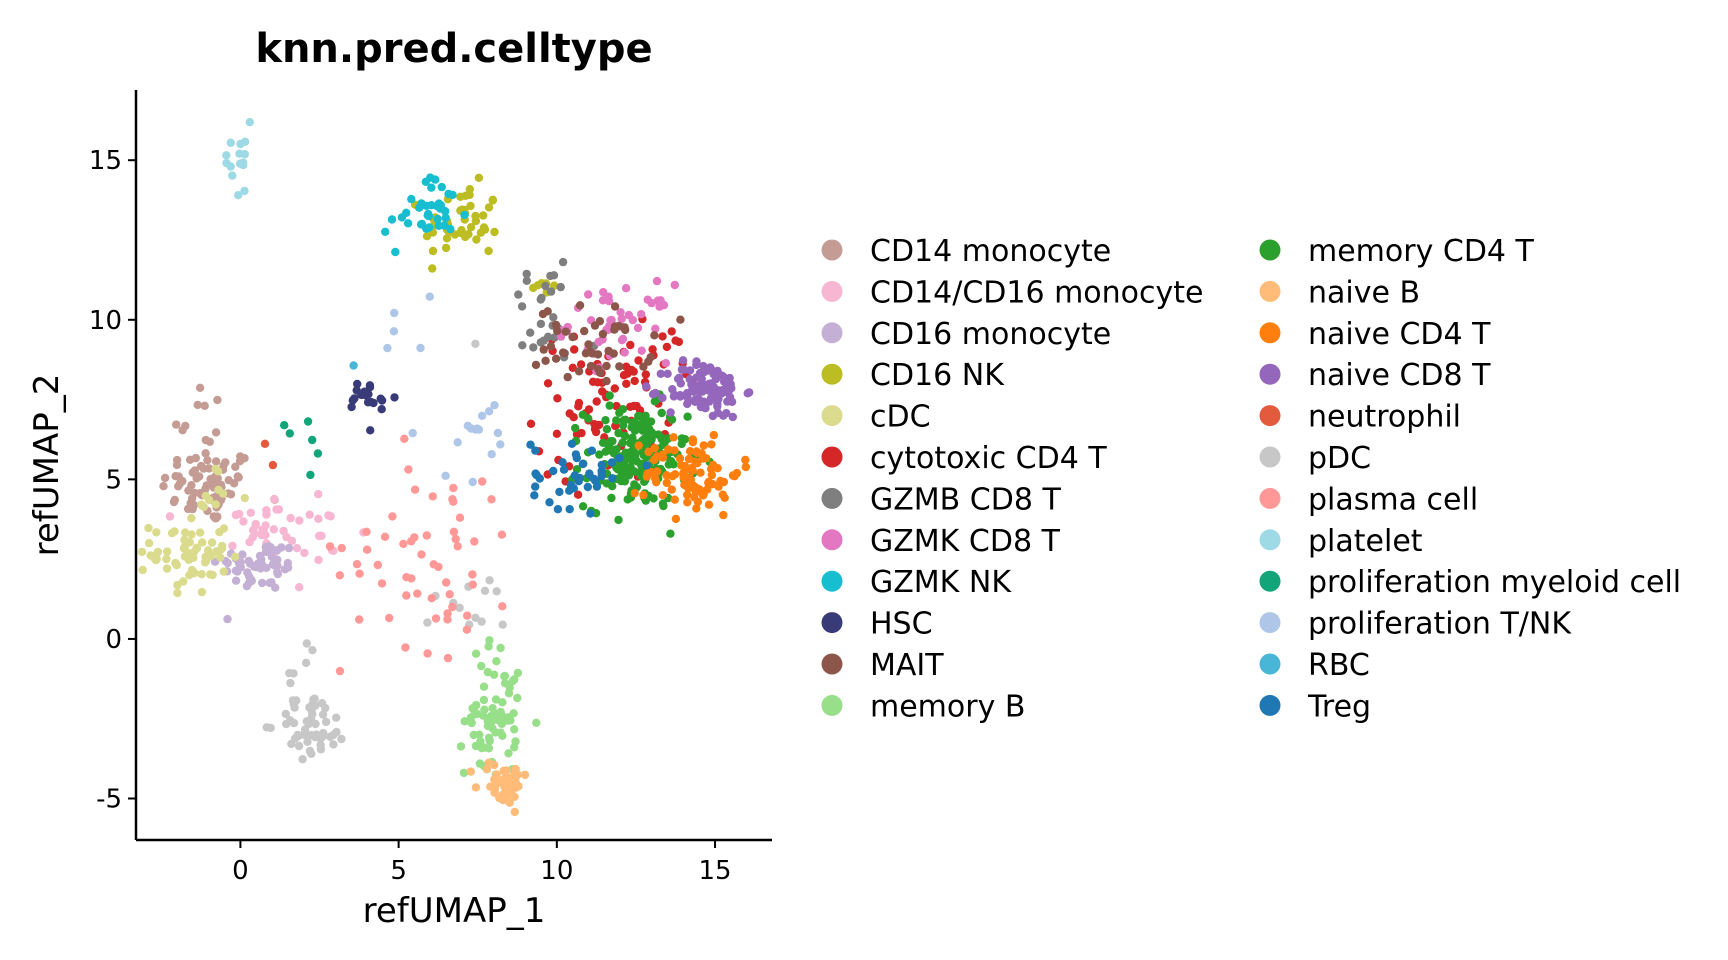 This screenshot has height=960, width=1728. What do you see at coordinates (937, 375) in the screenshot?
I see `legend-label: CD16 NK` at bounding box center [937, 375].